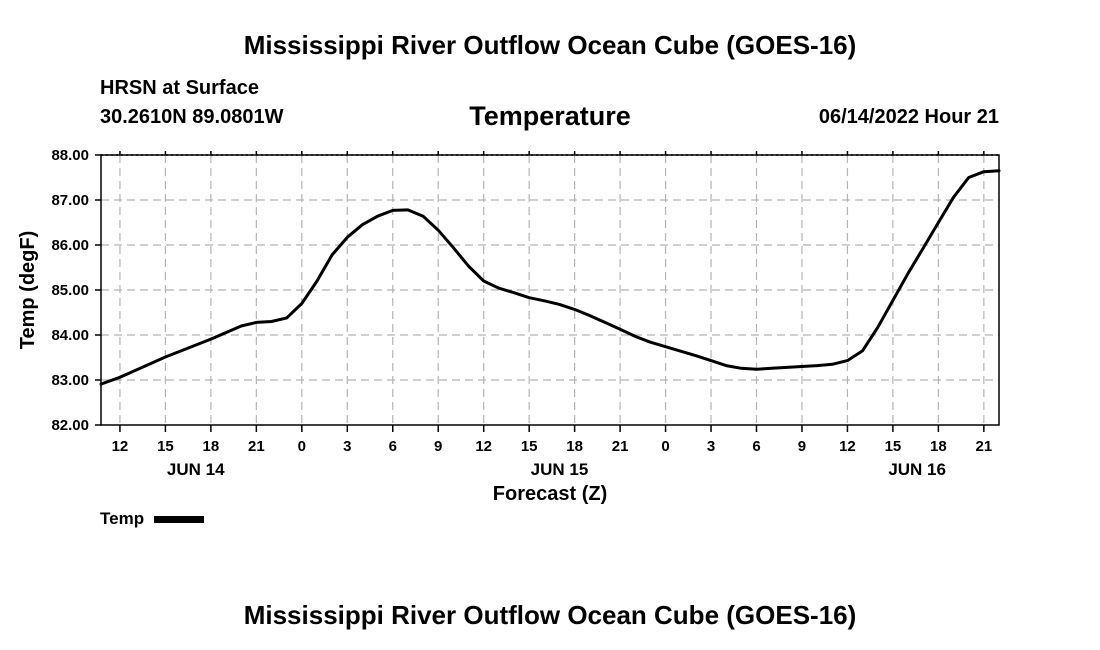 The image size is (1100, 650). I want to click on y-tick-label: 88.00, so click(70, 155).